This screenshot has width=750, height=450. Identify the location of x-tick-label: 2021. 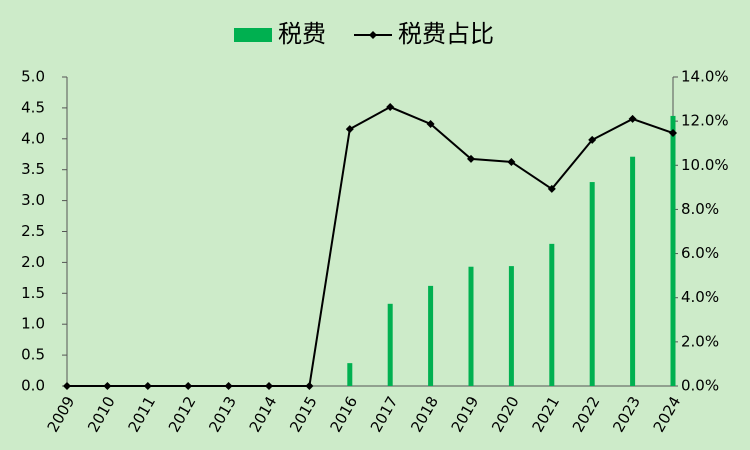
(545, 414).